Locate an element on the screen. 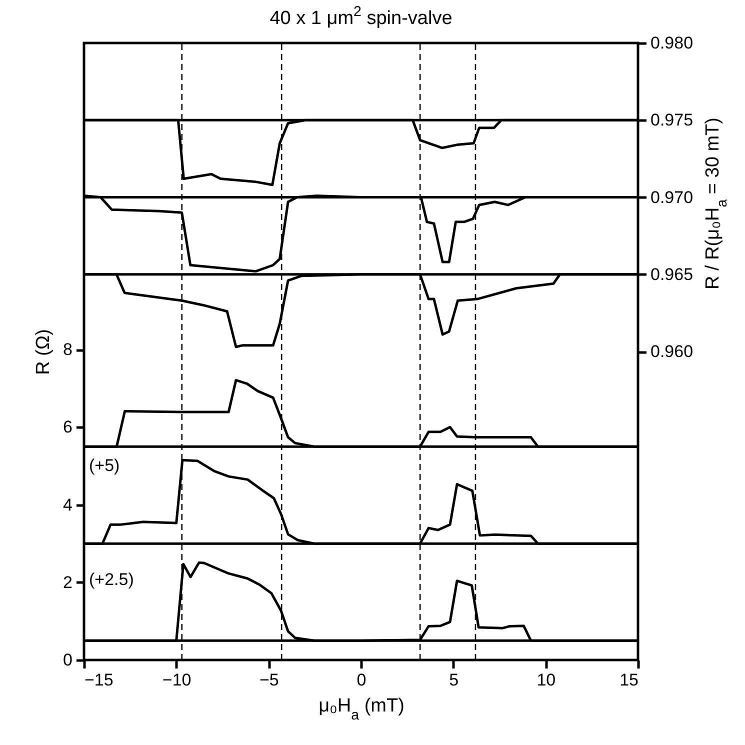 This screenshot has width=745, height=745. y2-tick-label: 0.980 is located at coordinates (672, 43).